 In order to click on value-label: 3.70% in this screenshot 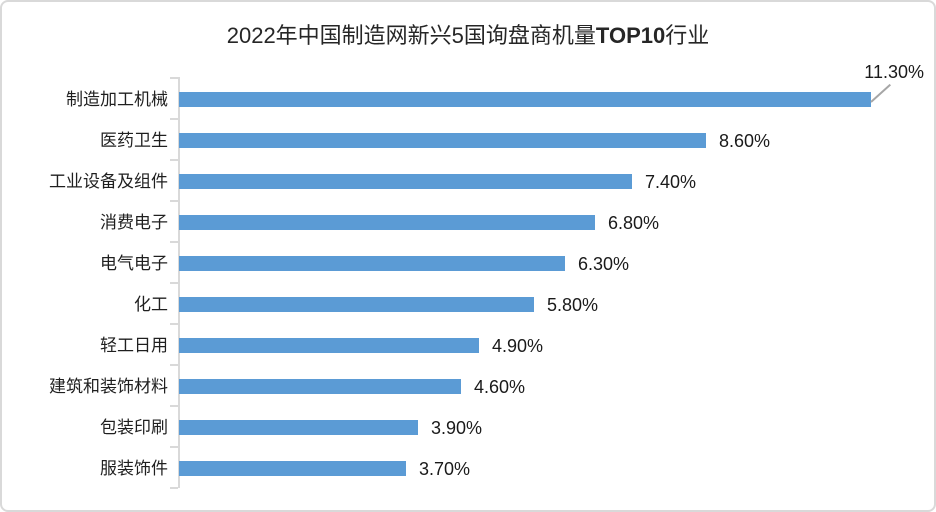, I will do `click(445, 468)`.